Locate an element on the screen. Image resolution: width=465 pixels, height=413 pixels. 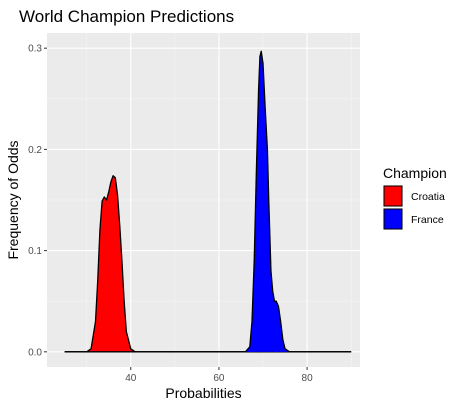
legend-label-france: France is located at coordinates (427, 220).